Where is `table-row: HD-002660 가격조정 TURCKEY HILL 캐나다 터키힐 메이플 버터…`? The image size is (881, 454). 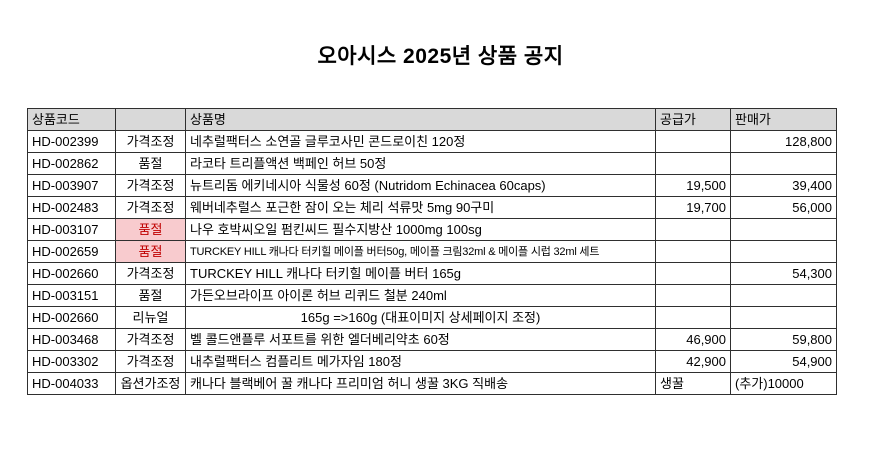 table-row: HD-002660 가격조정 TURCKEY HILL 캐나다 터키힐 메이플 버터… is located at coordinates (432, 273).